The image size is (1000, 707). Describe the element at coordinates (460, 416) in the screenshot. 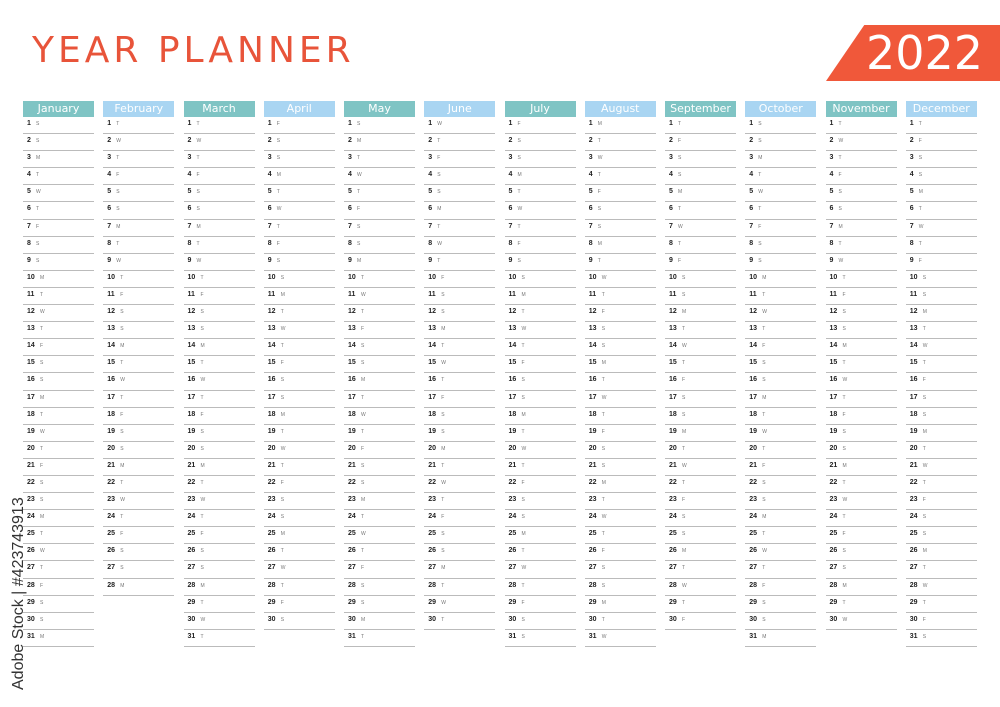

I see `day-row: 18 S` at that location.